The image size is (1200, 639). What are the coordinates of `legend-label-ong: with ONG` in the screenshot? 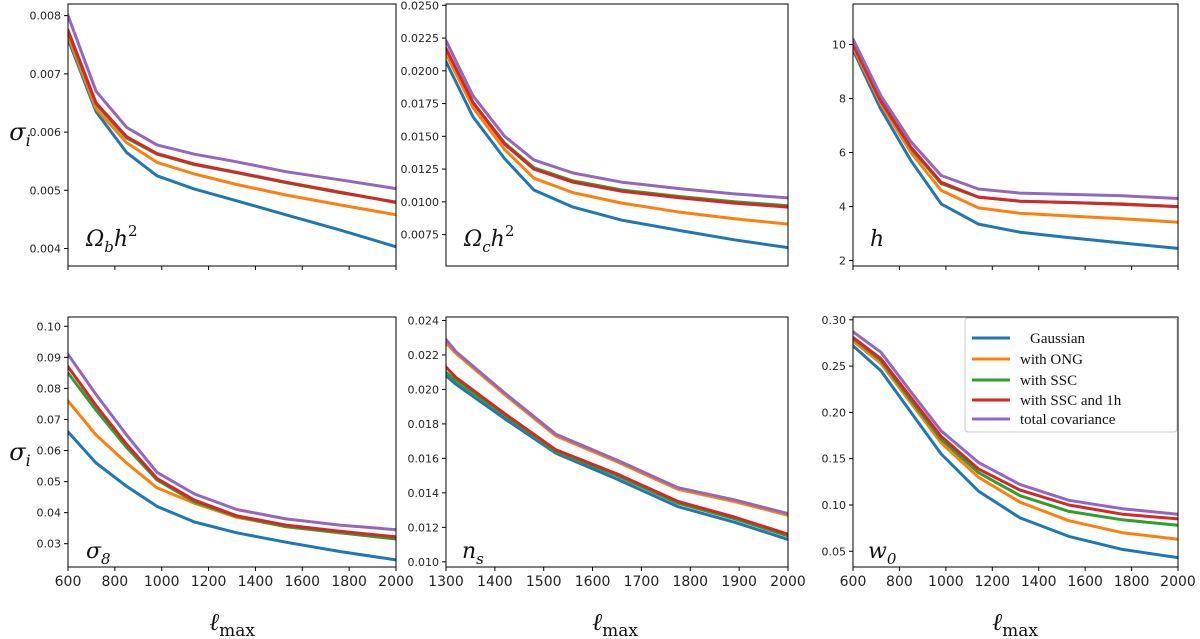 It's located at (1051, 360).